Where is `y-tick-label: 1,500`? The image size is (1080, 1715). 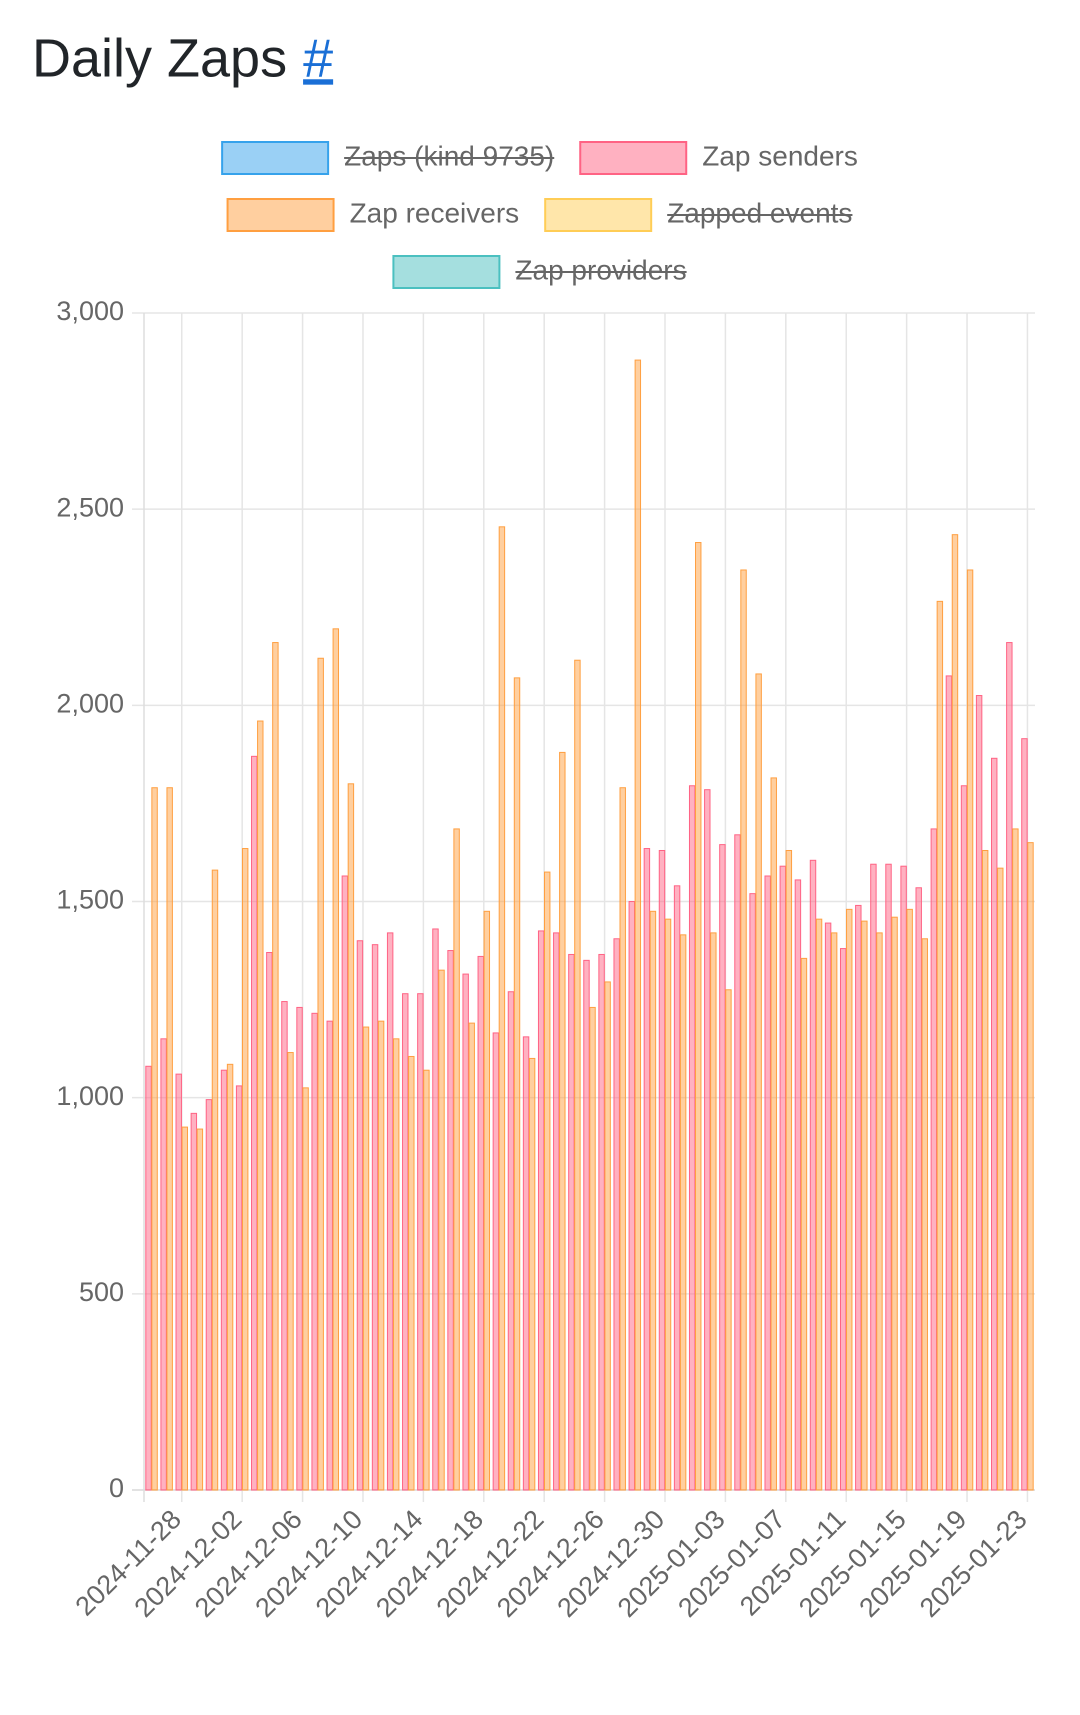 y-tick-label: 1,500 is located at coordinates (90, 900).